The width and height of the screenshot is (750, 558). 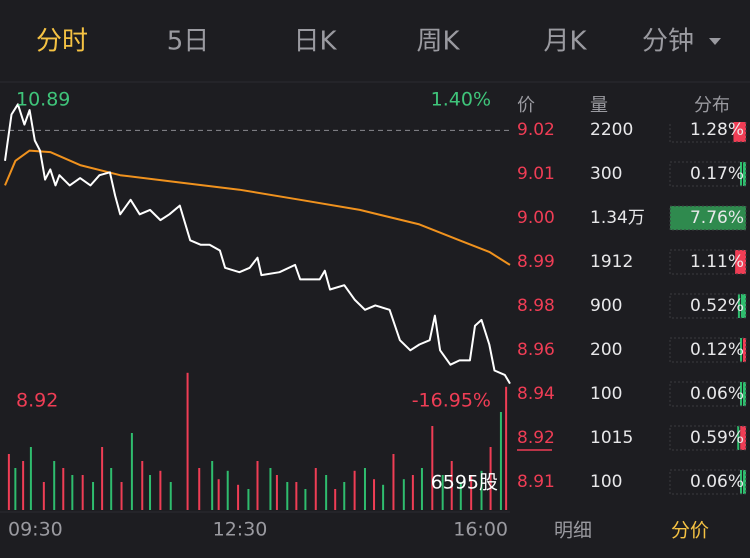 I want to click on tab: 周K, so click(x=438, y=42).